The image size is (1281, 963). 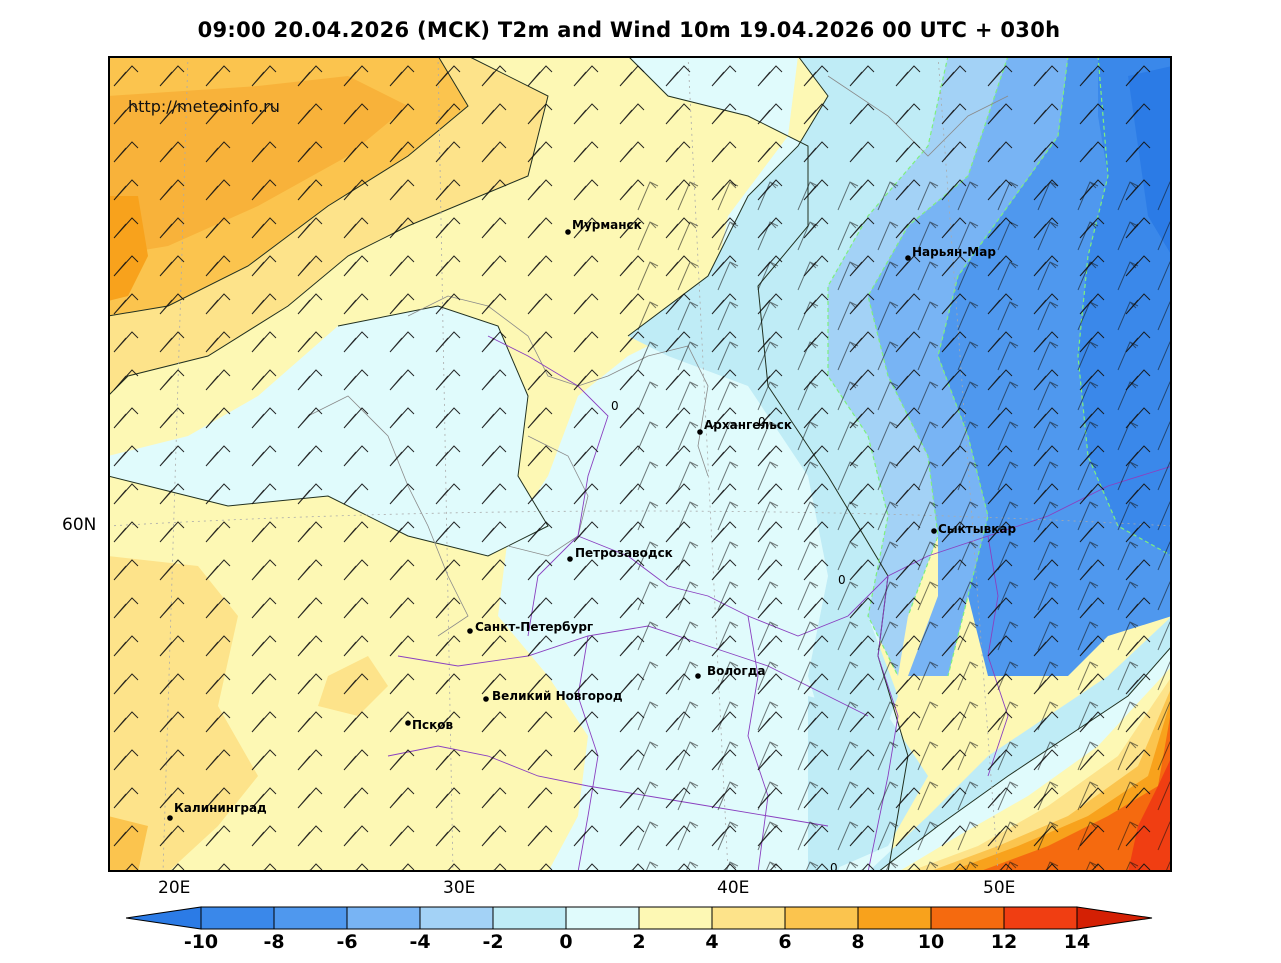 What do you see at coordinates (201, 942) in the screenshot?
I see `colorbar-tick-label: -10` at bounding box center [201, 942].